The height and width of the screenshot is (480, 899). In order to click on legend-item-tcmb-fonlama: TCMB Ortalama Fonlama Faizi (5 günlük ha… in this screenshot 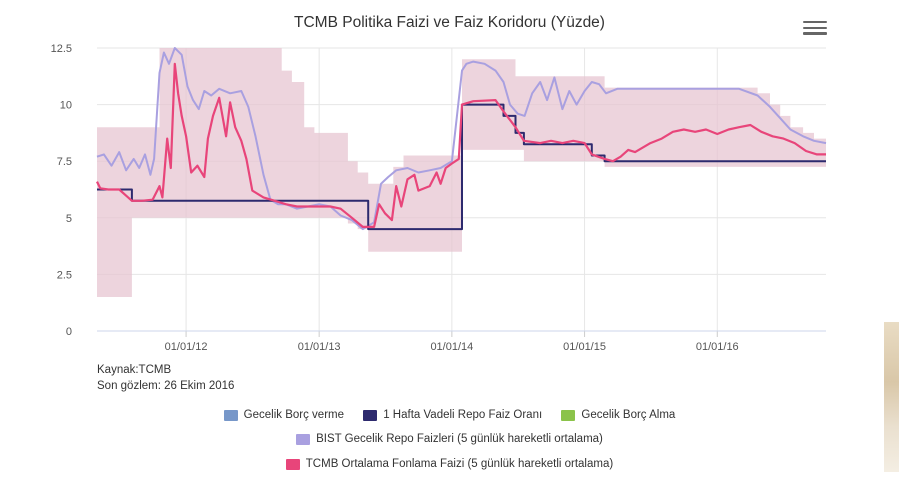, I will do `click(449, 464)`.